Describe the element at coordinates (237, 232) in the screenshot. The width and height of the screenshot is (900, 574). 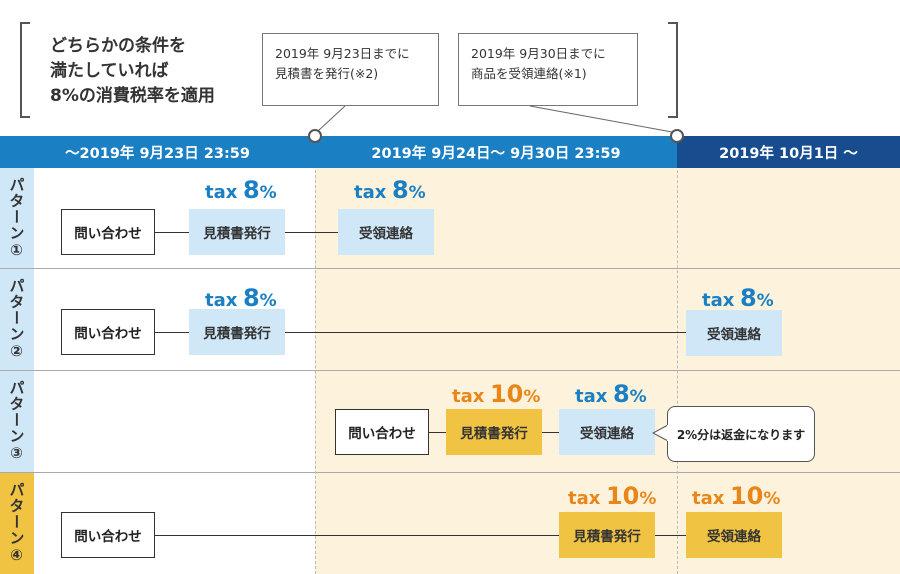
I see `p1-estimate-box: 見積書発行` at that location.